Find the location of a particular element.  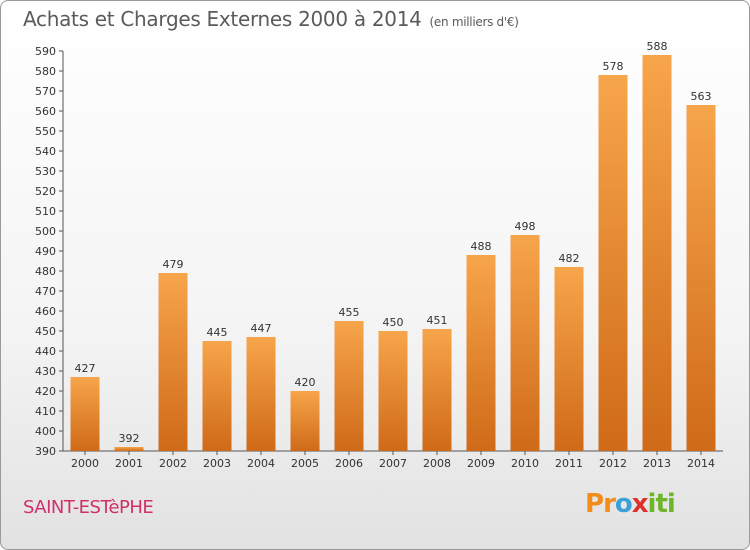

y-tick-label: 500 is located at coordinates (45, 231).